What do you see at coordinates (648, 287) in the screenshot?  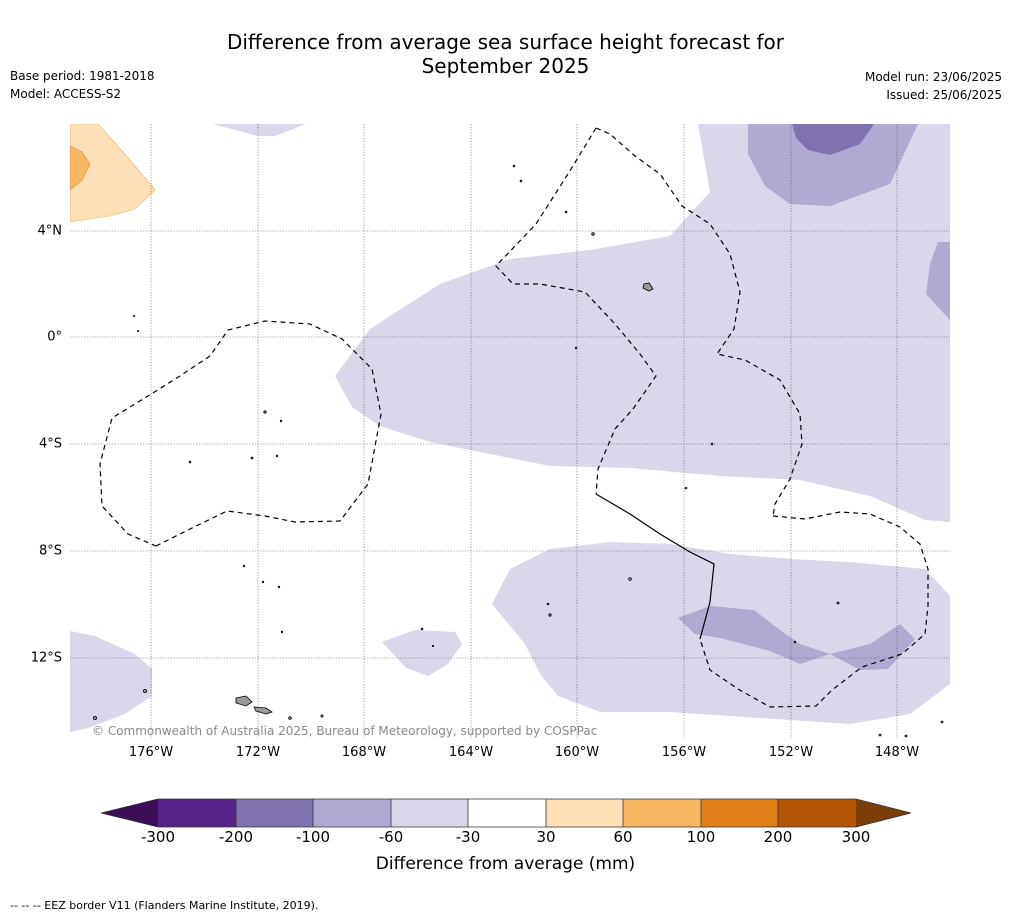 I see `island-christmas` at bounding box center [648, 287].